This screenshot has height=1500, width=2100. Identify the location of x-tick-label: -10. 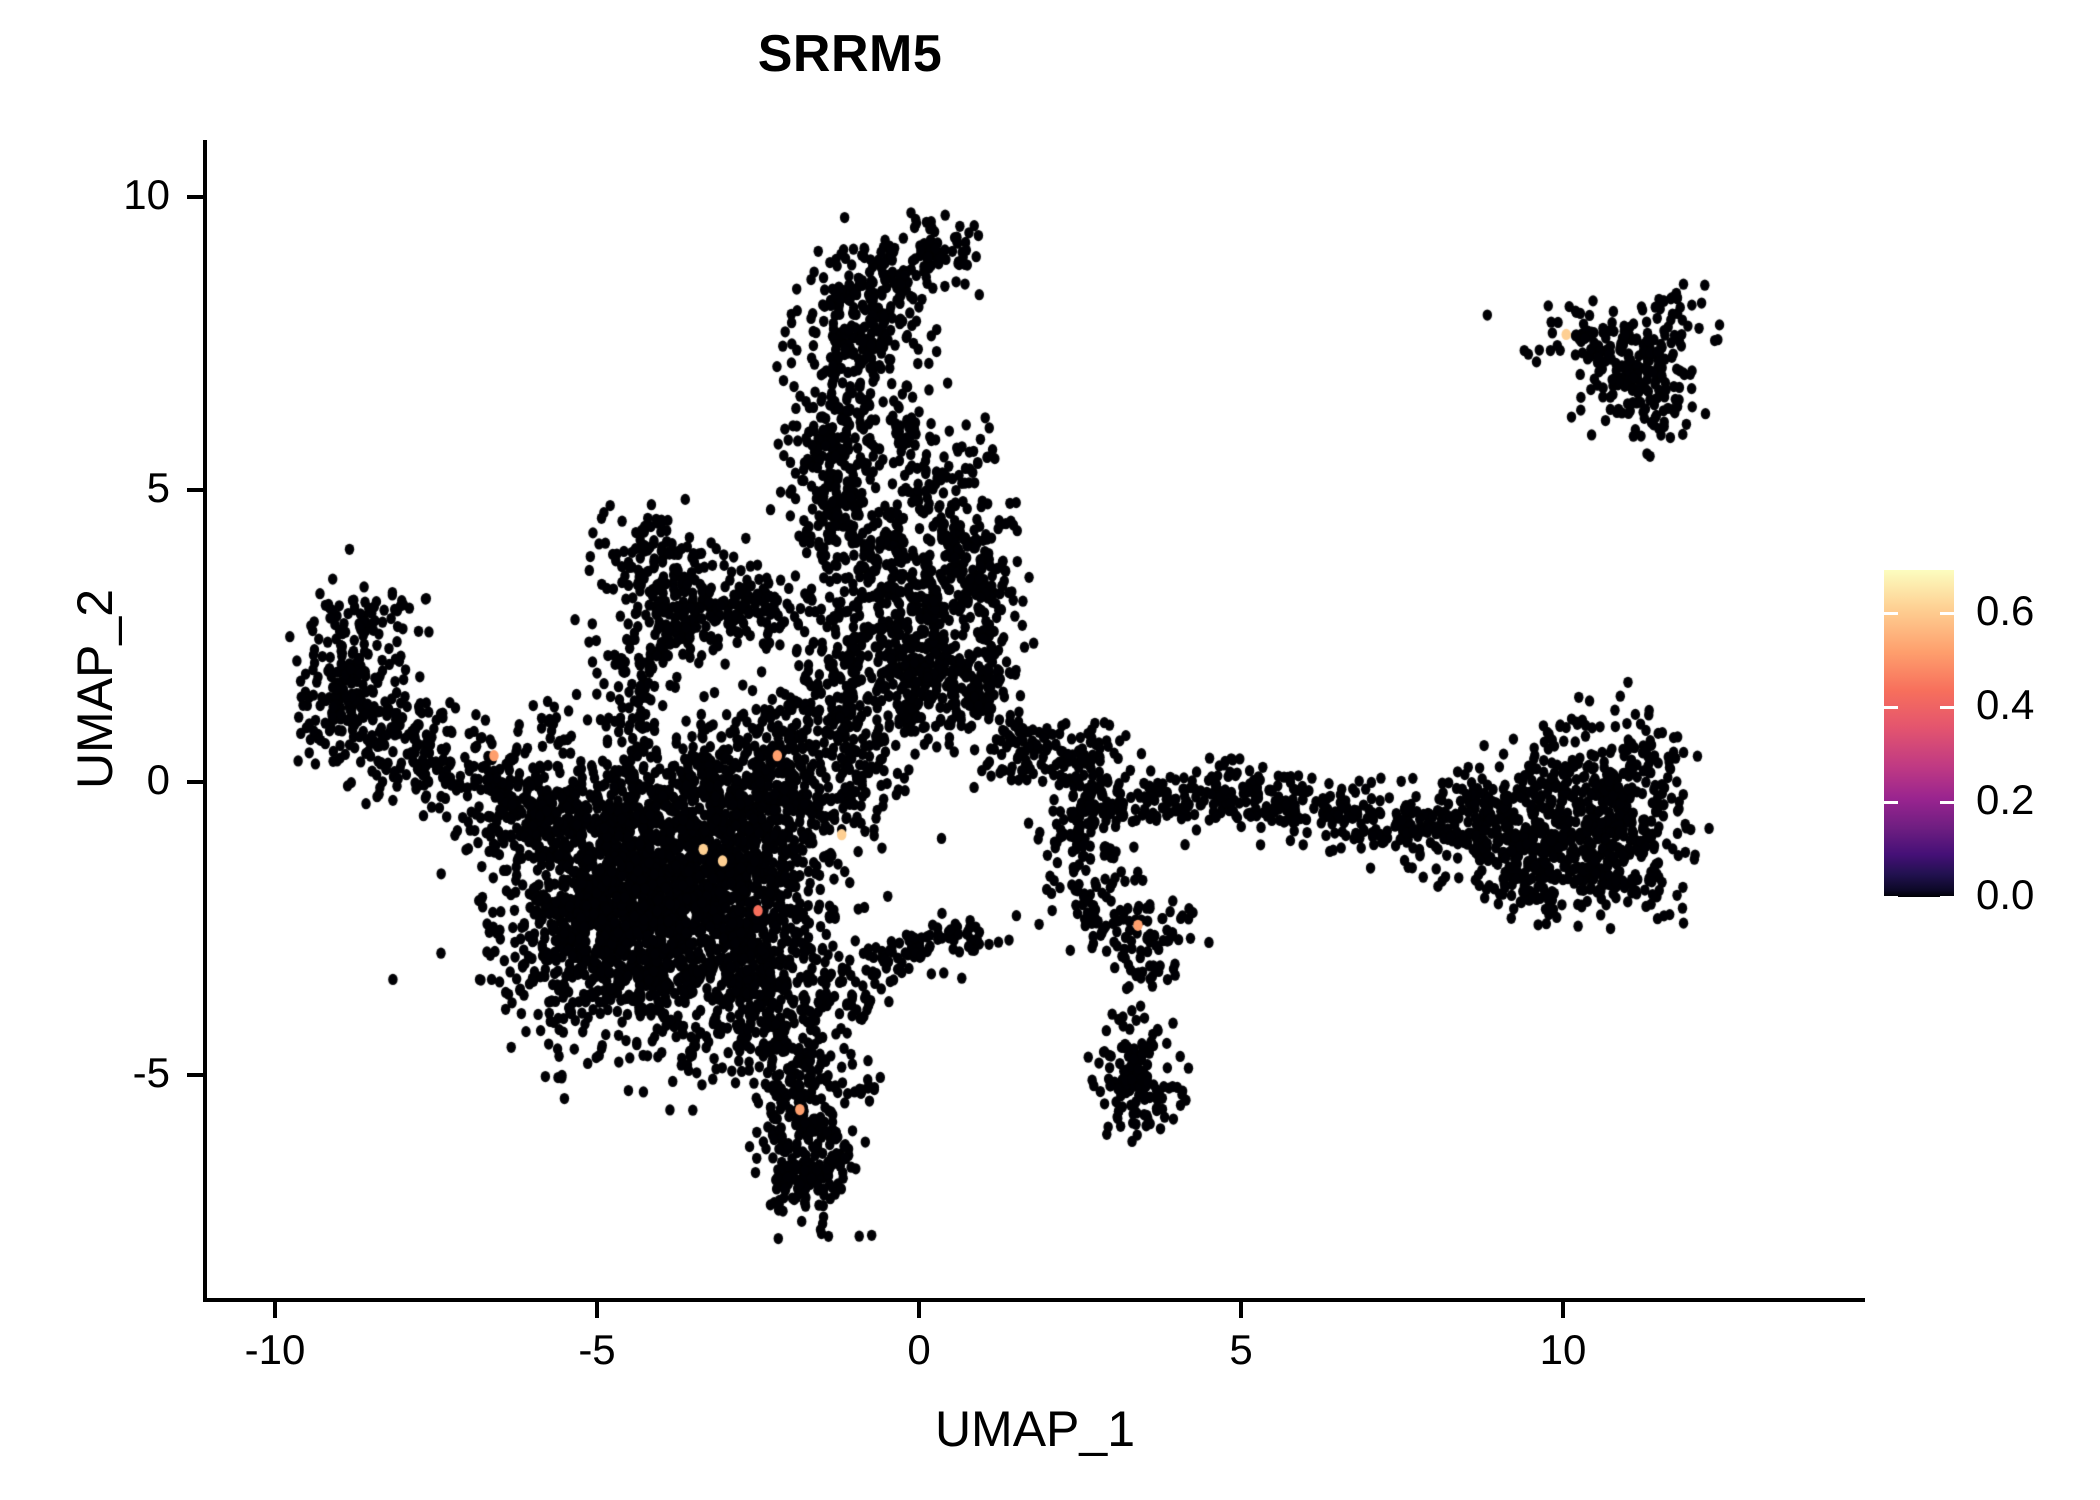
(275, 1349).